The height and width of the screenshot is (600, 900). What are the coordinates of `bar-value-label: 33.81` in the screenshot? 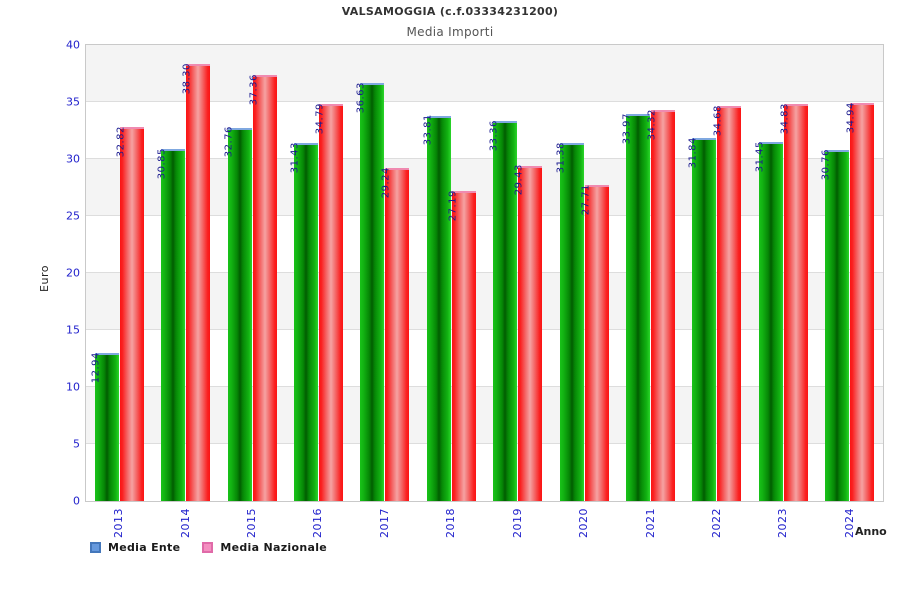 It's located at (428, 130).